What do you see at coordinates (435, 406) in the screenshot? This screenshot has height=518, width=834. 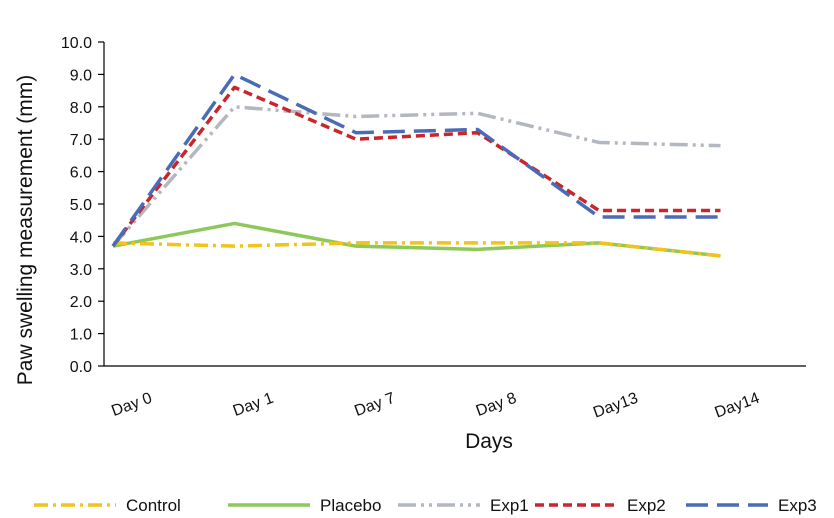 I see `x-tick-labels: Day 0 Day 1 Day 7 Day 8 Day13 Day14` at bounding box center [435, 406].